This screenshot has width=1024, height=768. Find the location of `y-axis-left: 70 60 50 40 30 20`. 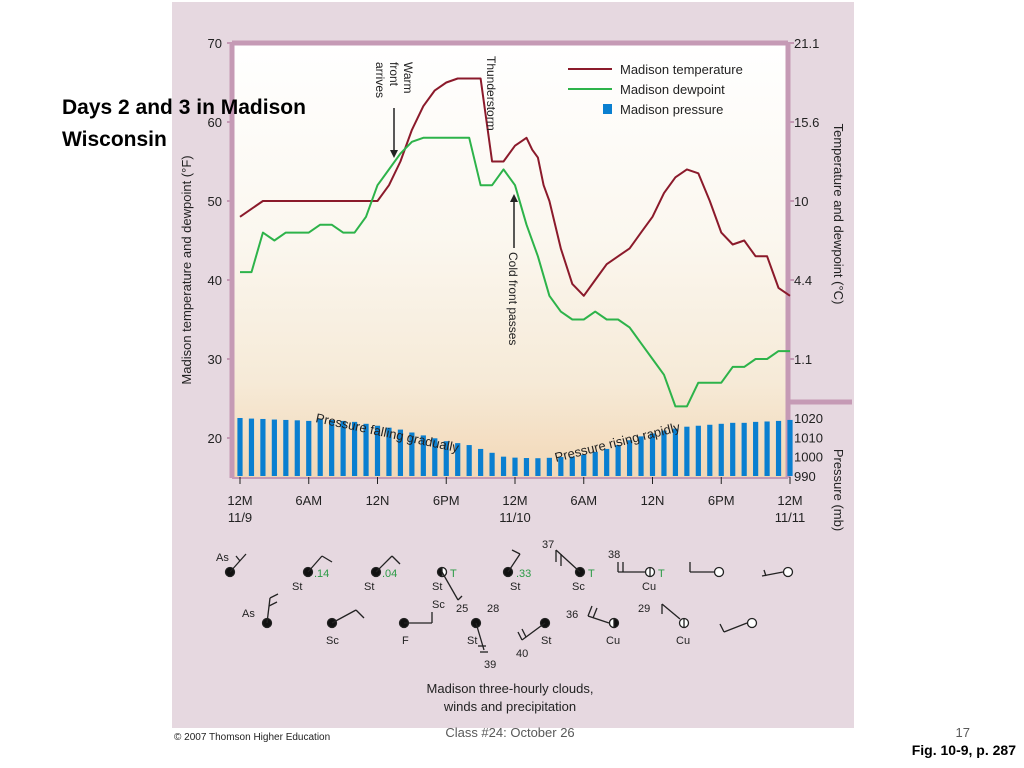

y-axis-left: 70 60 50 40 30 20 is located at coordinates (221, 241).